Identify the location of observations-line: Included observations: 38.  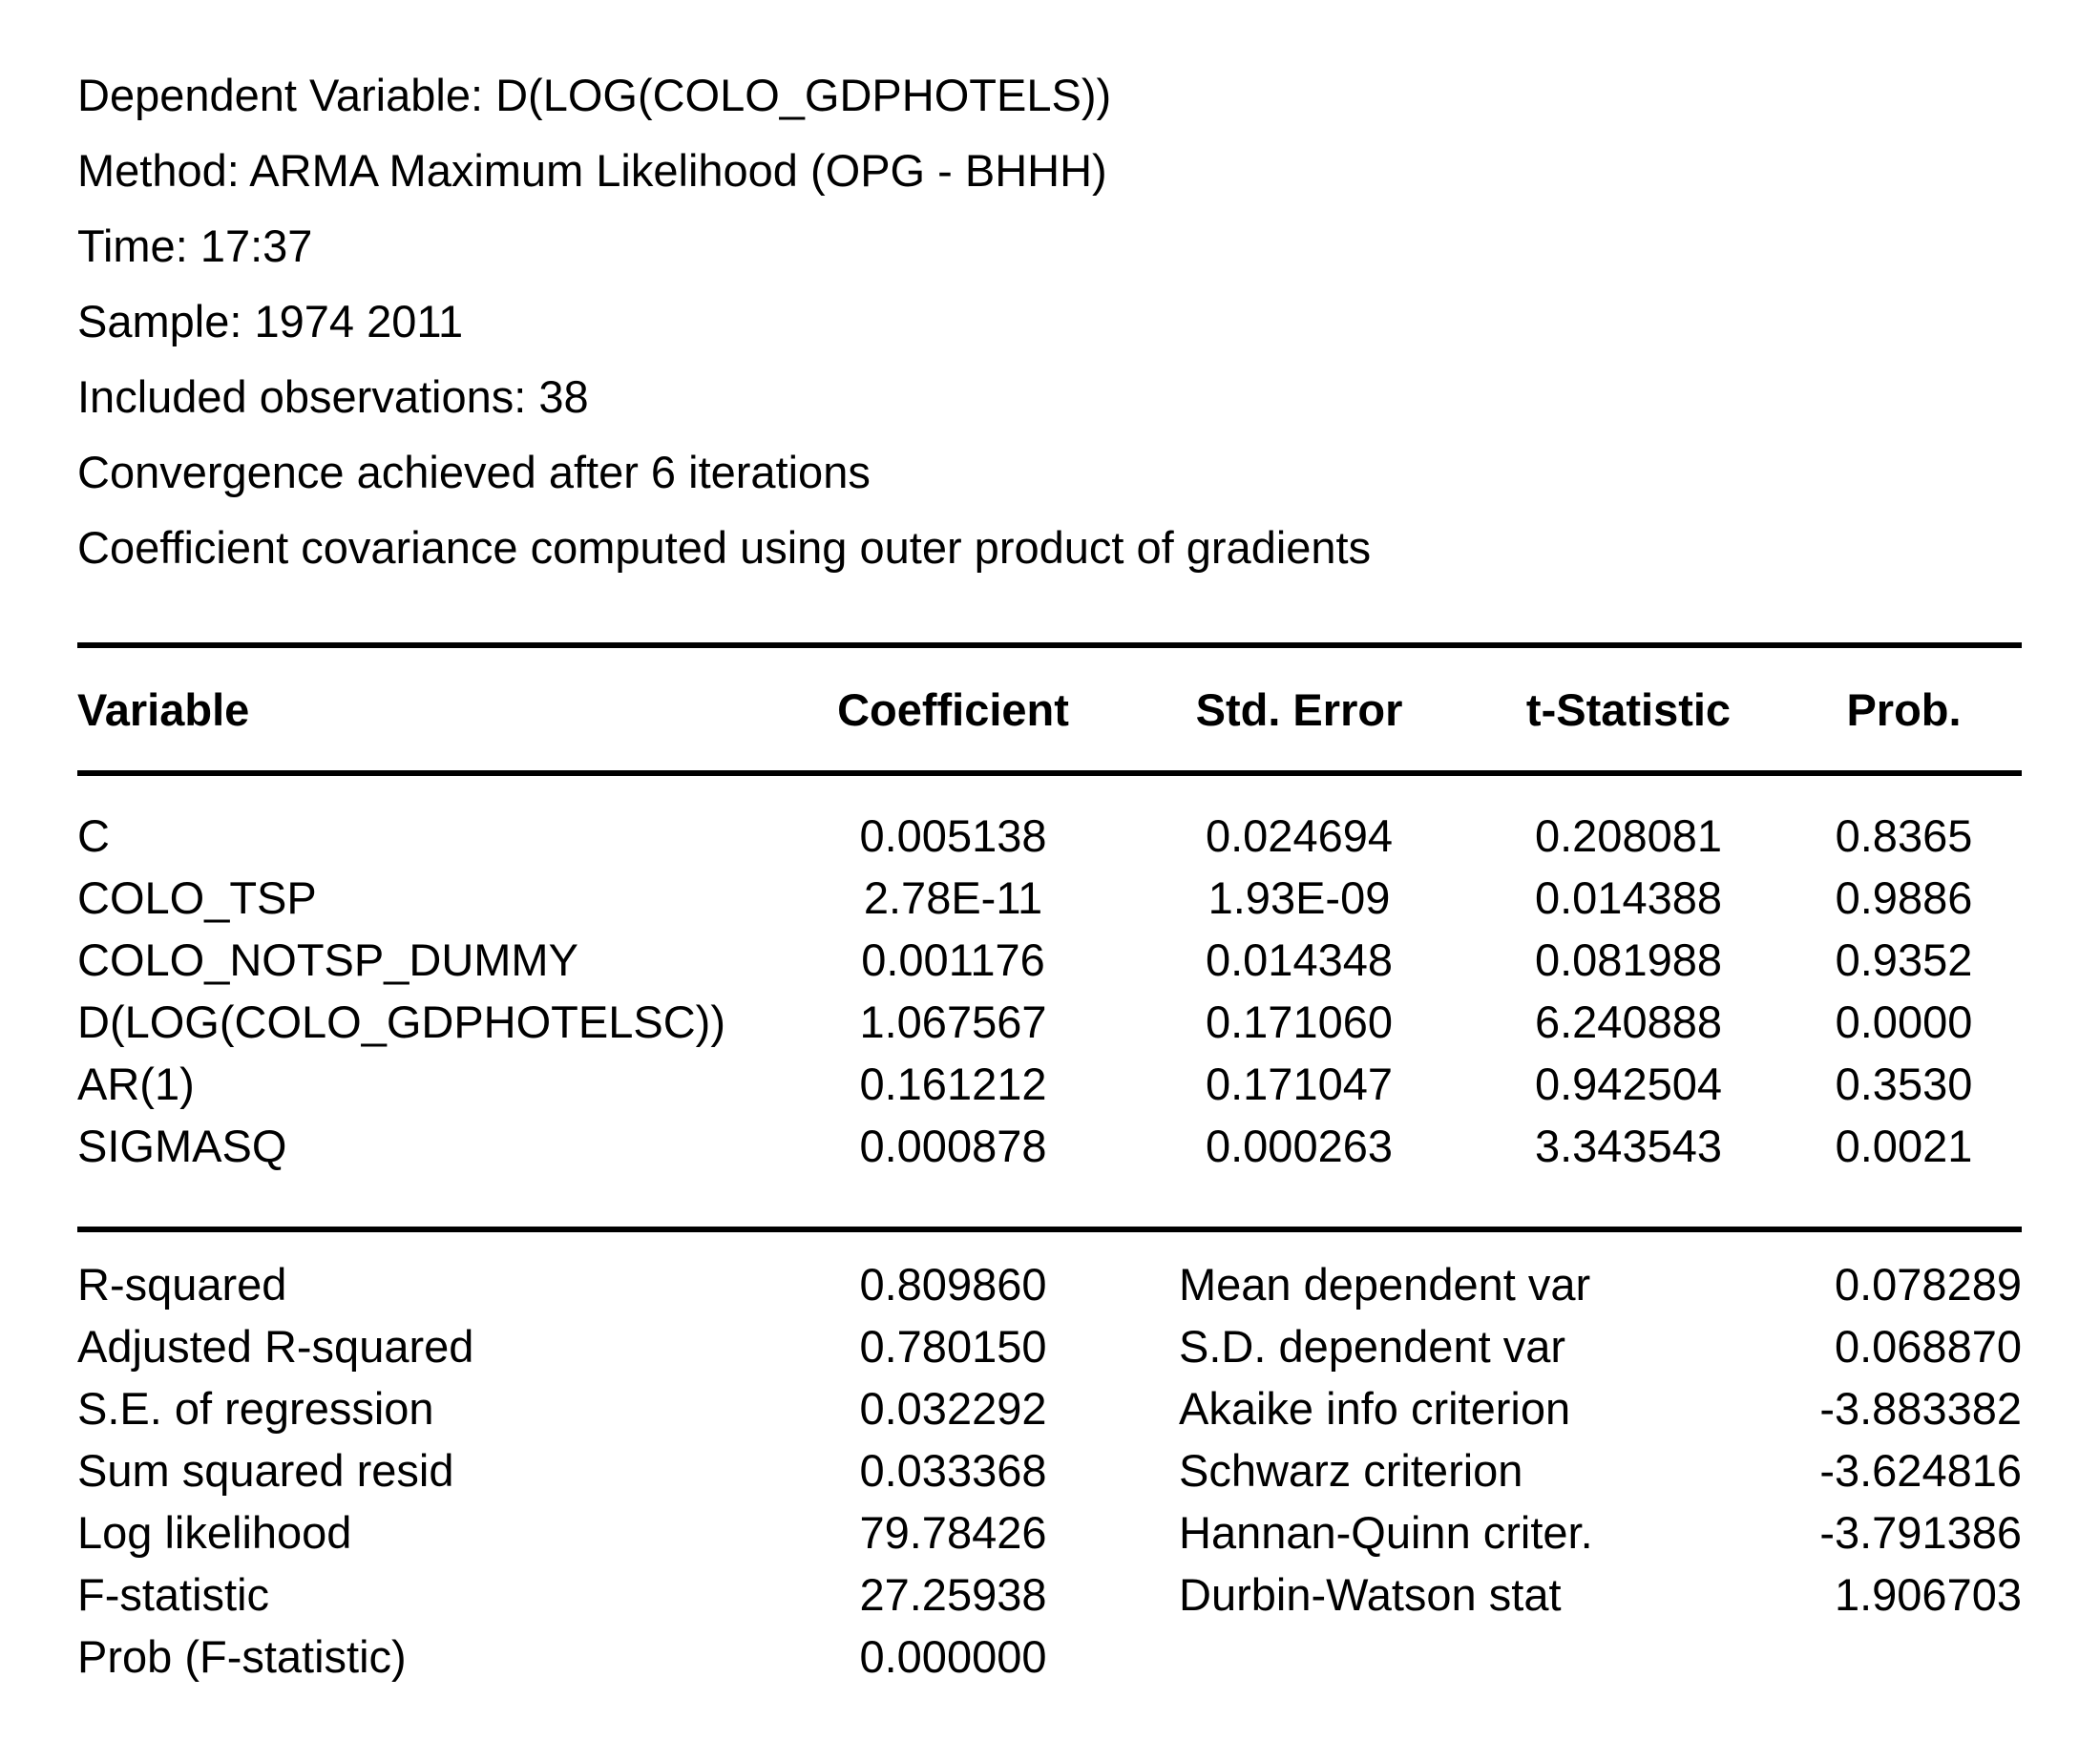
(333, 396).